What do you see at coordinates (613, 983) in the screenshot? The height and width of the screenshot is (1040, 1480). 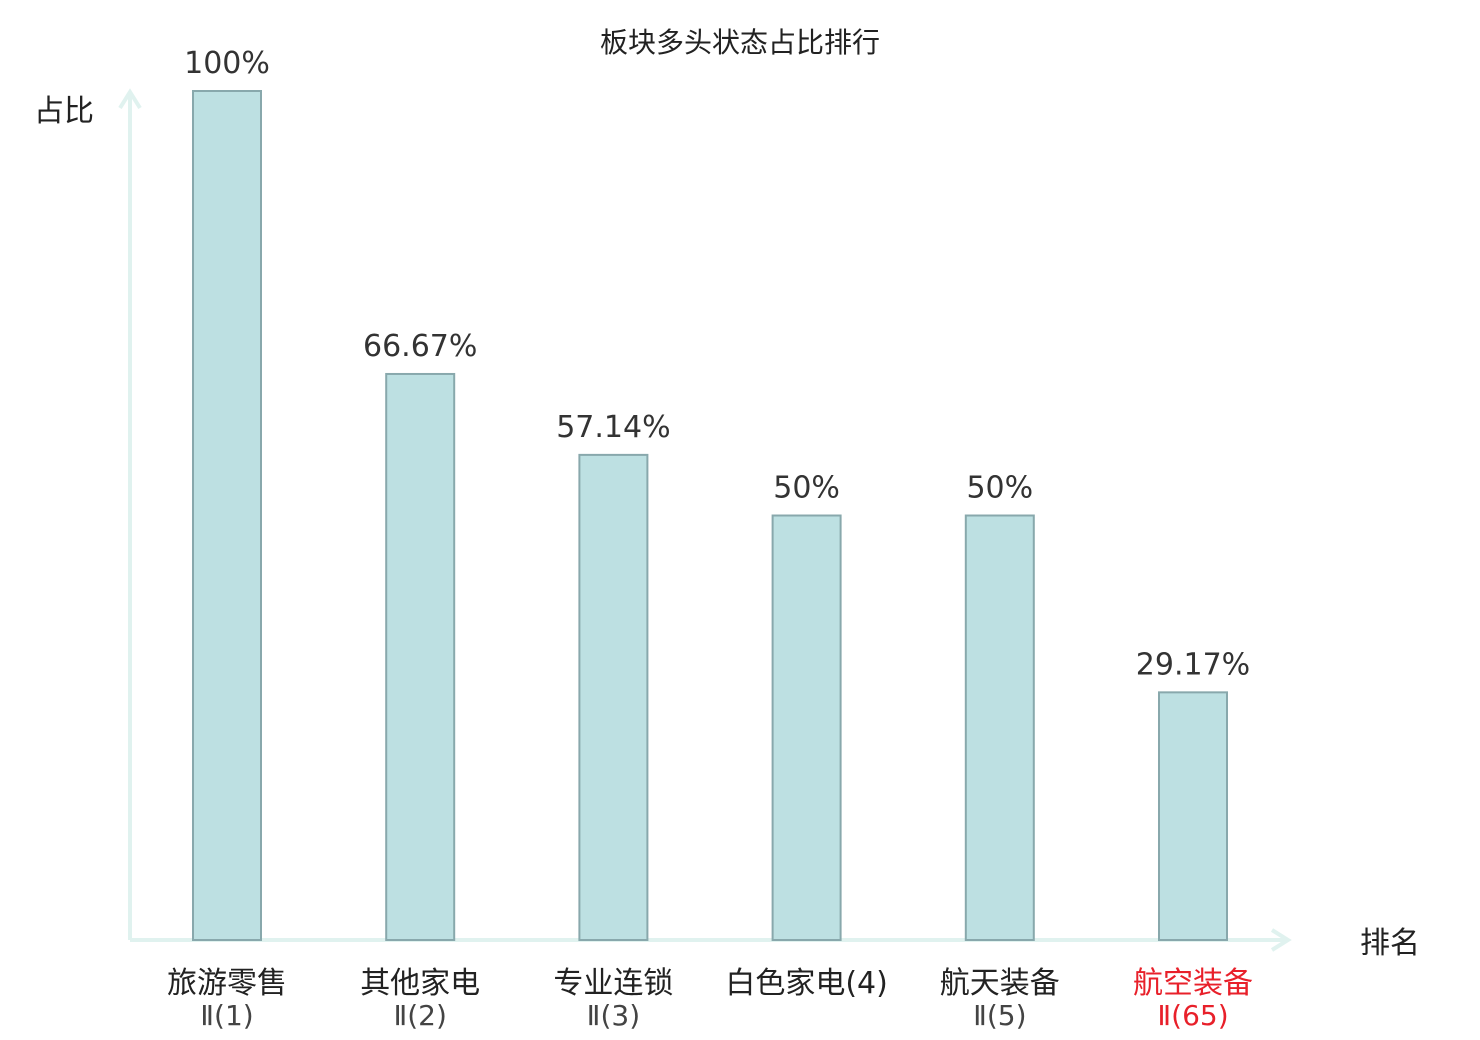 I see `category-label: 专业连锁` at bounding box center [613, 983].